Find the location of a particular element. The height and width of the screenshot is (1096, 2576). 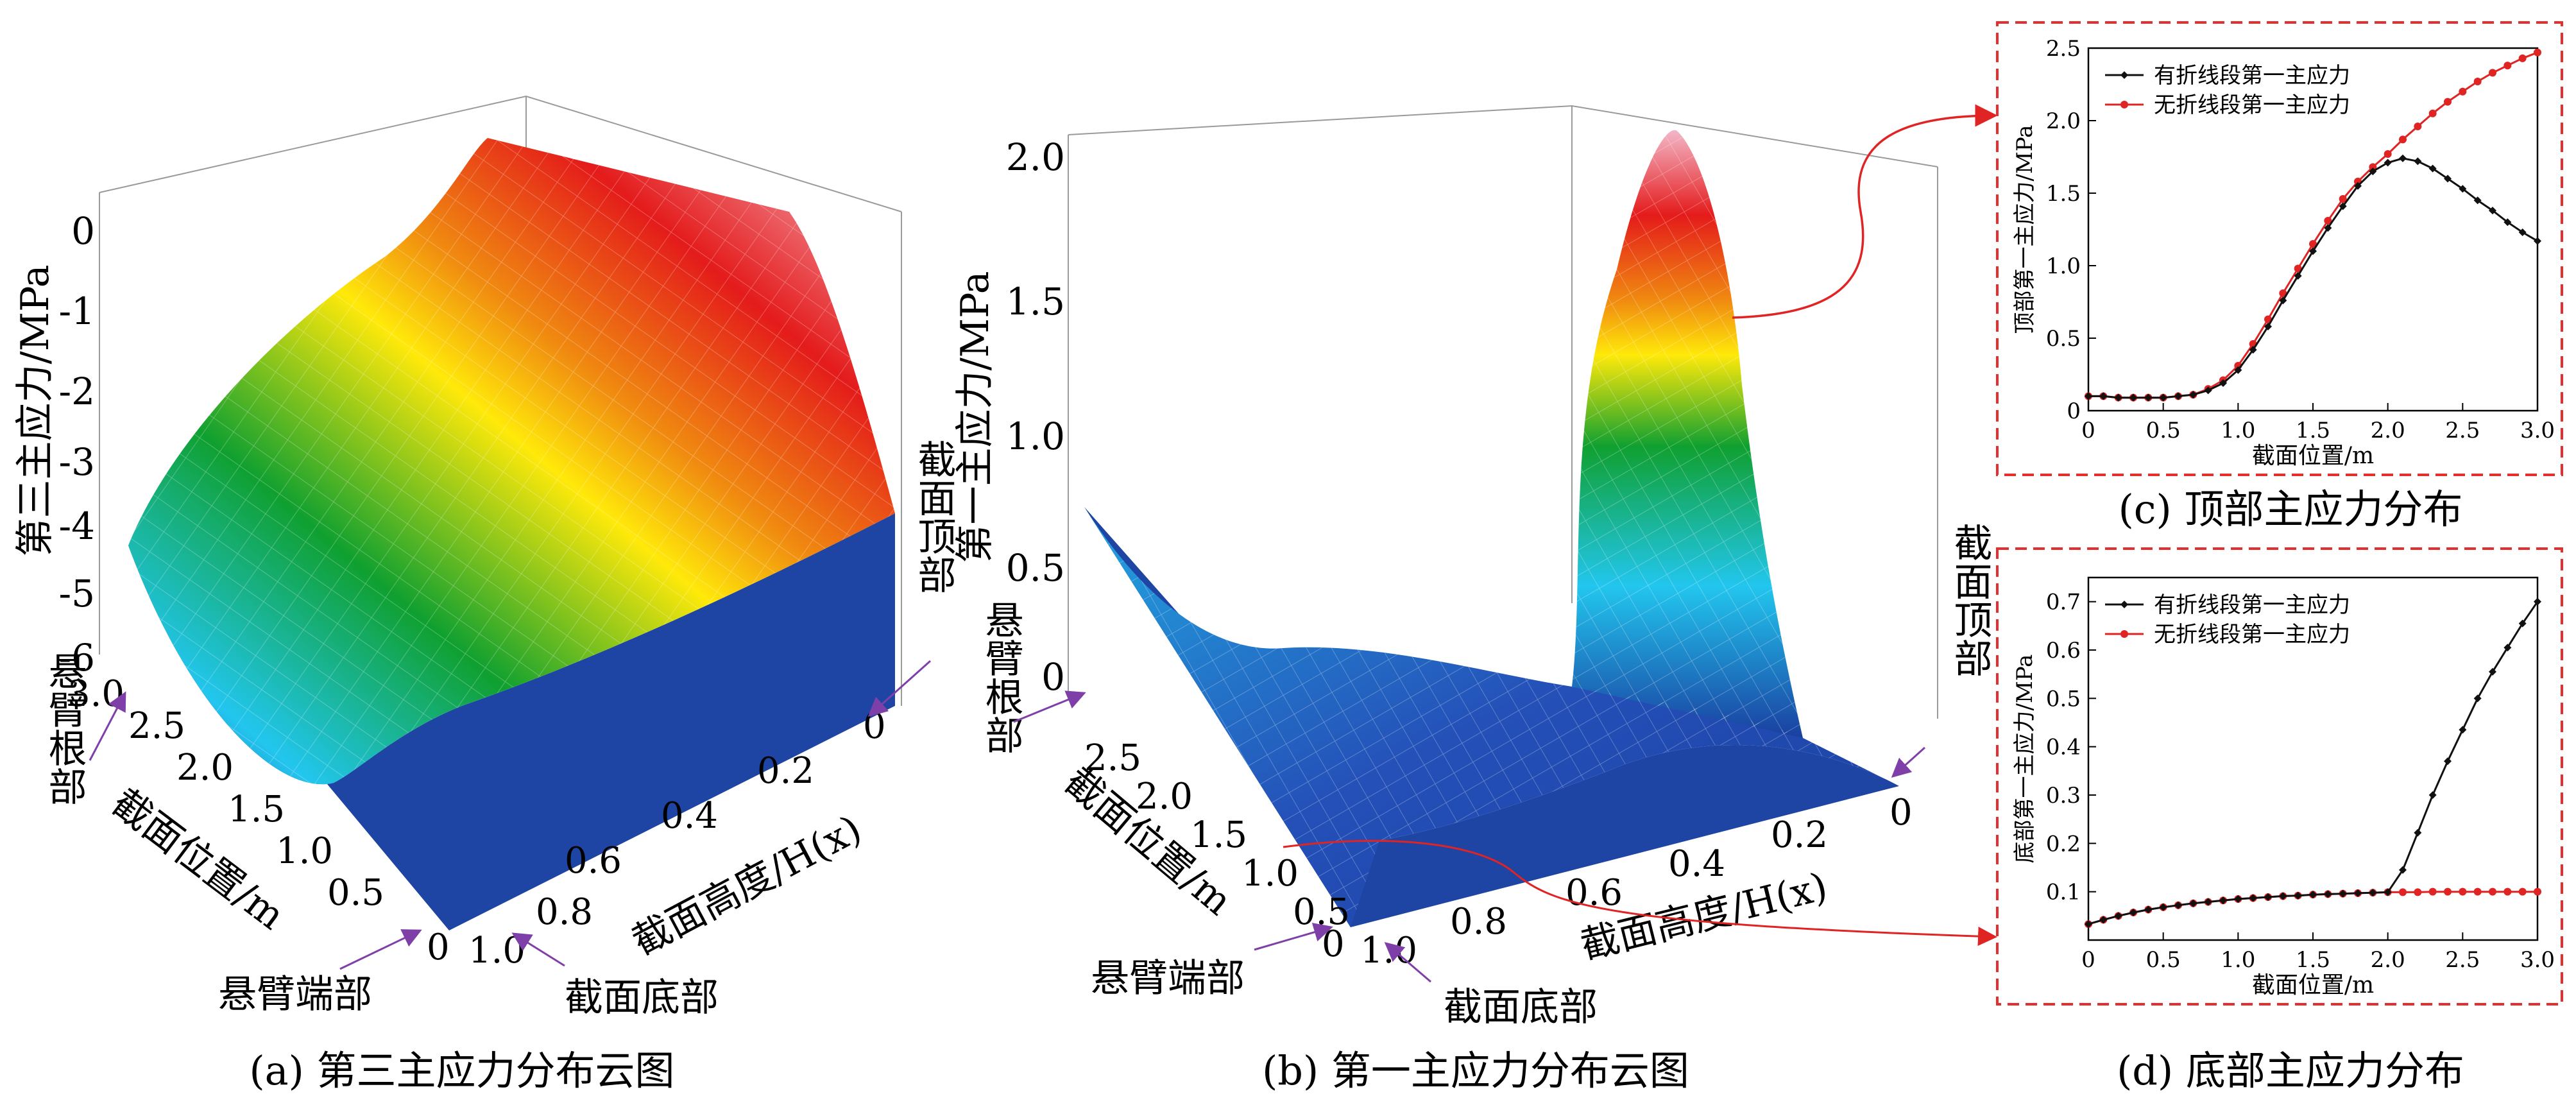

y-tick-label: 0.2 is located at coordinates (2063, 844).